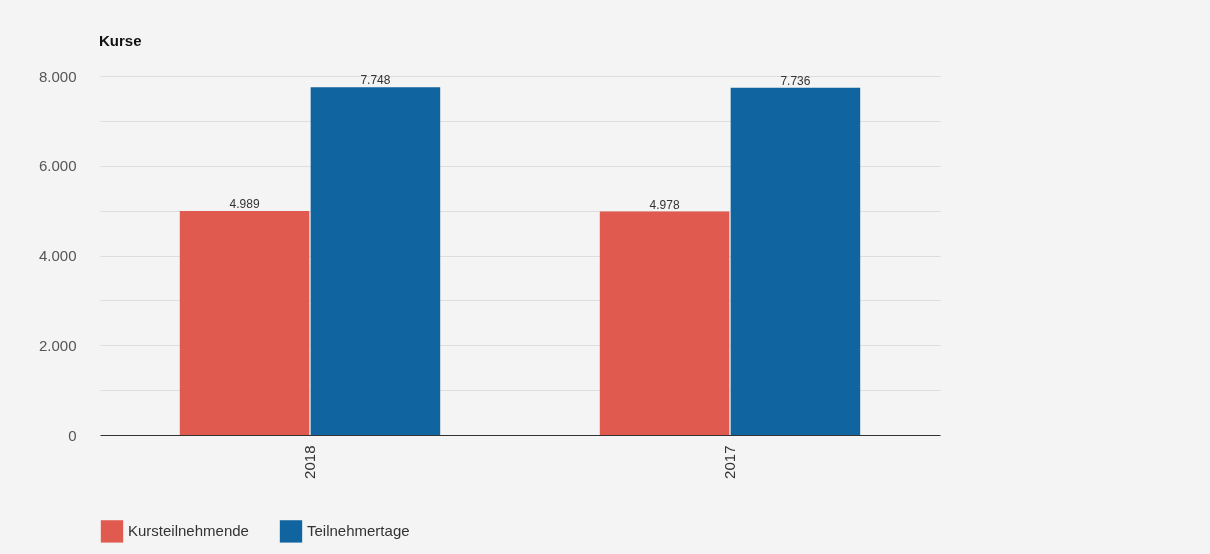 This screenshot has height=554, width=1210. I want to click on x-tick-label: 2017, so click(729, 462).